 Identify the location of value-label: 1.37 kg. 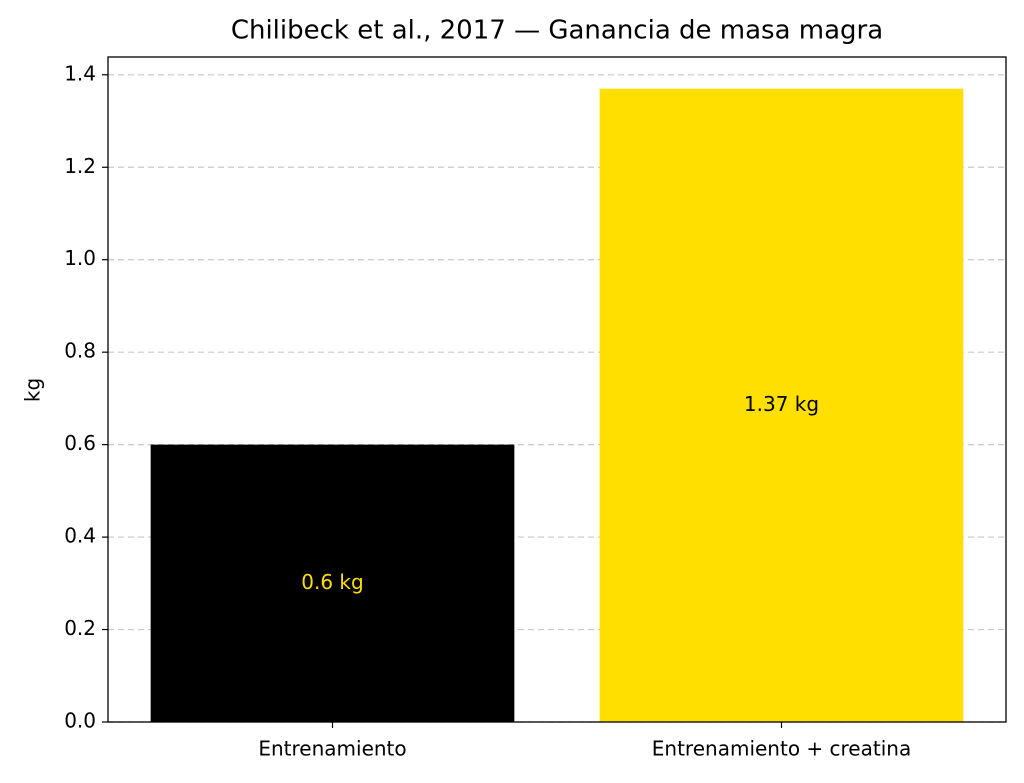
(781, 404).